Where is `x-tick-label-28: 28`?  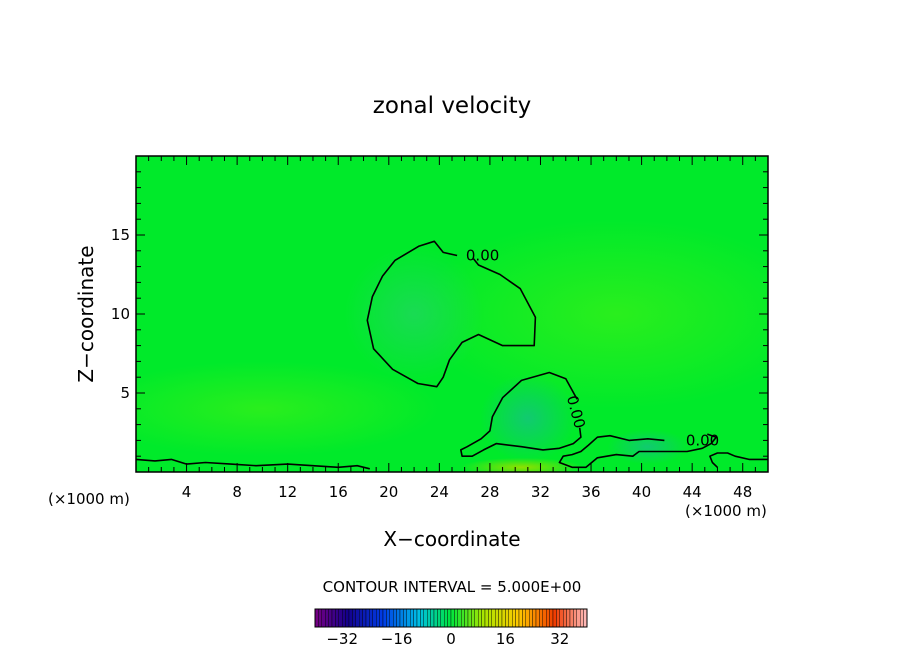
x-tick-label-28: 28 is located at coordinates (489, 492).